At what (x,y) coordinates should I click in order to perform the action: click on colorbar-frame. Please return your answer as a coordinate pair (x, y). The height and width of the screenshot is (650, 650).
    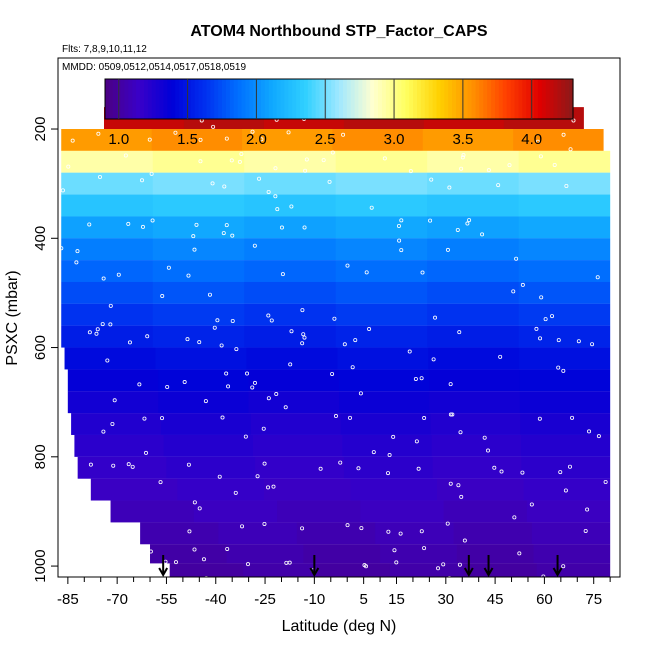
    Looking at the image, I should click on (339, 99).